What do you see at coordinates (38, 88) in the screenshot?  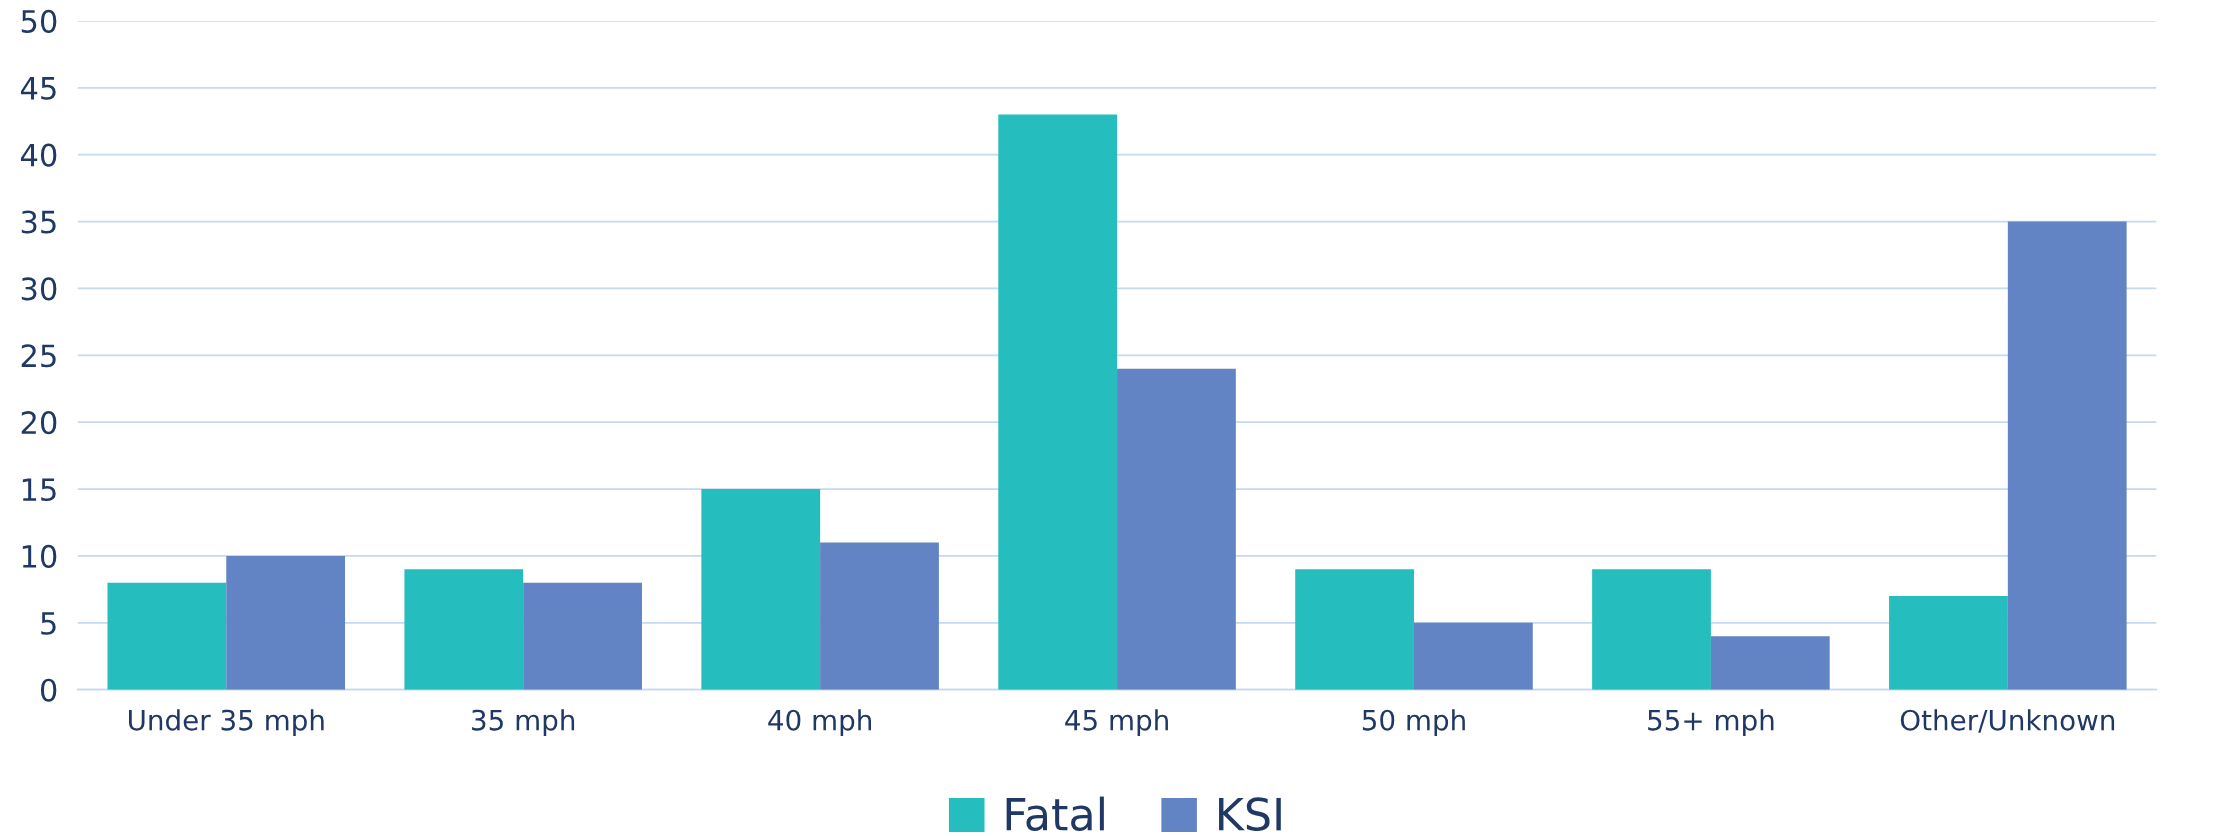 I see `y-tick-label: 45` at bounding box center [38, 88].